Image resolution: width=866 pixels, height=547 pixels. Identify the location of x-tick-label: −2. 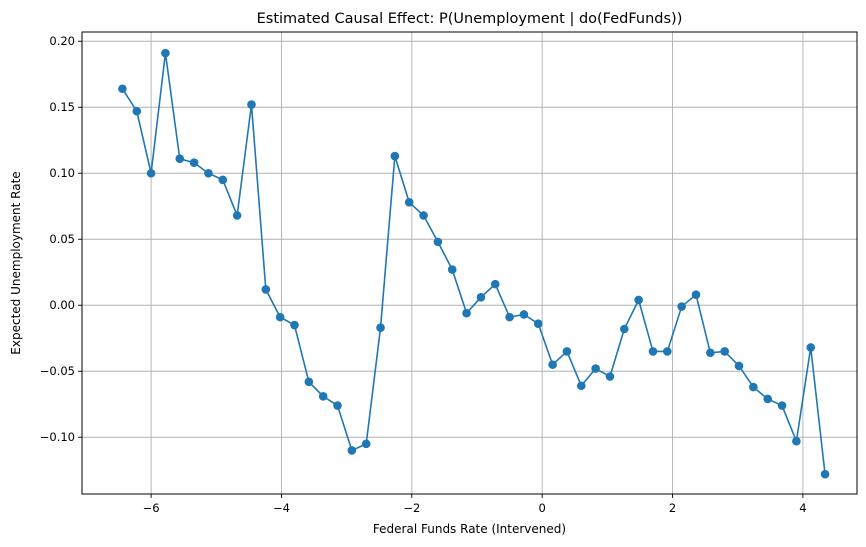
(411, 508).